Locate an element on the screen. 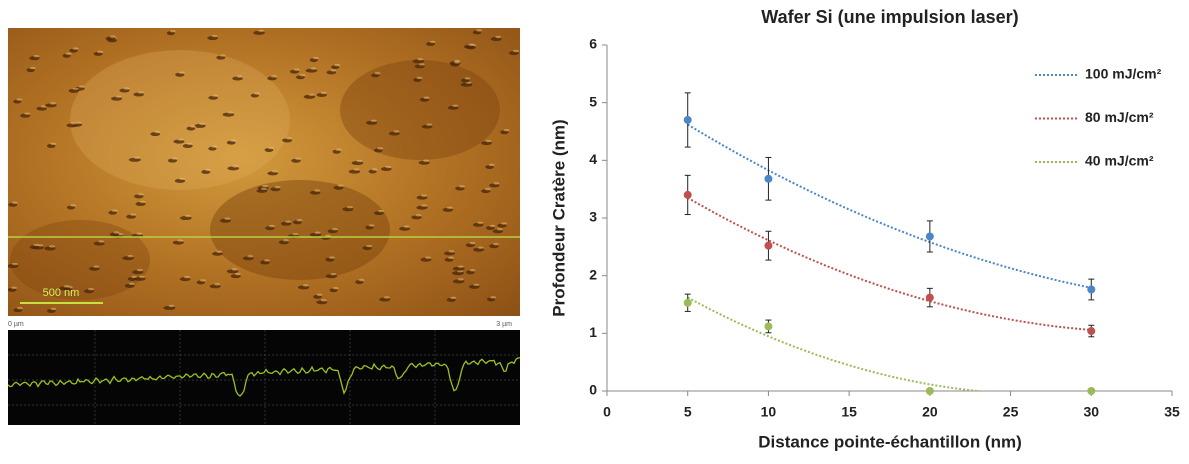 The width and height of the screenshot is (1189, 464). x-axis-label: Distance pointe-échantillon (nm) is located at coordinates (890, 441).